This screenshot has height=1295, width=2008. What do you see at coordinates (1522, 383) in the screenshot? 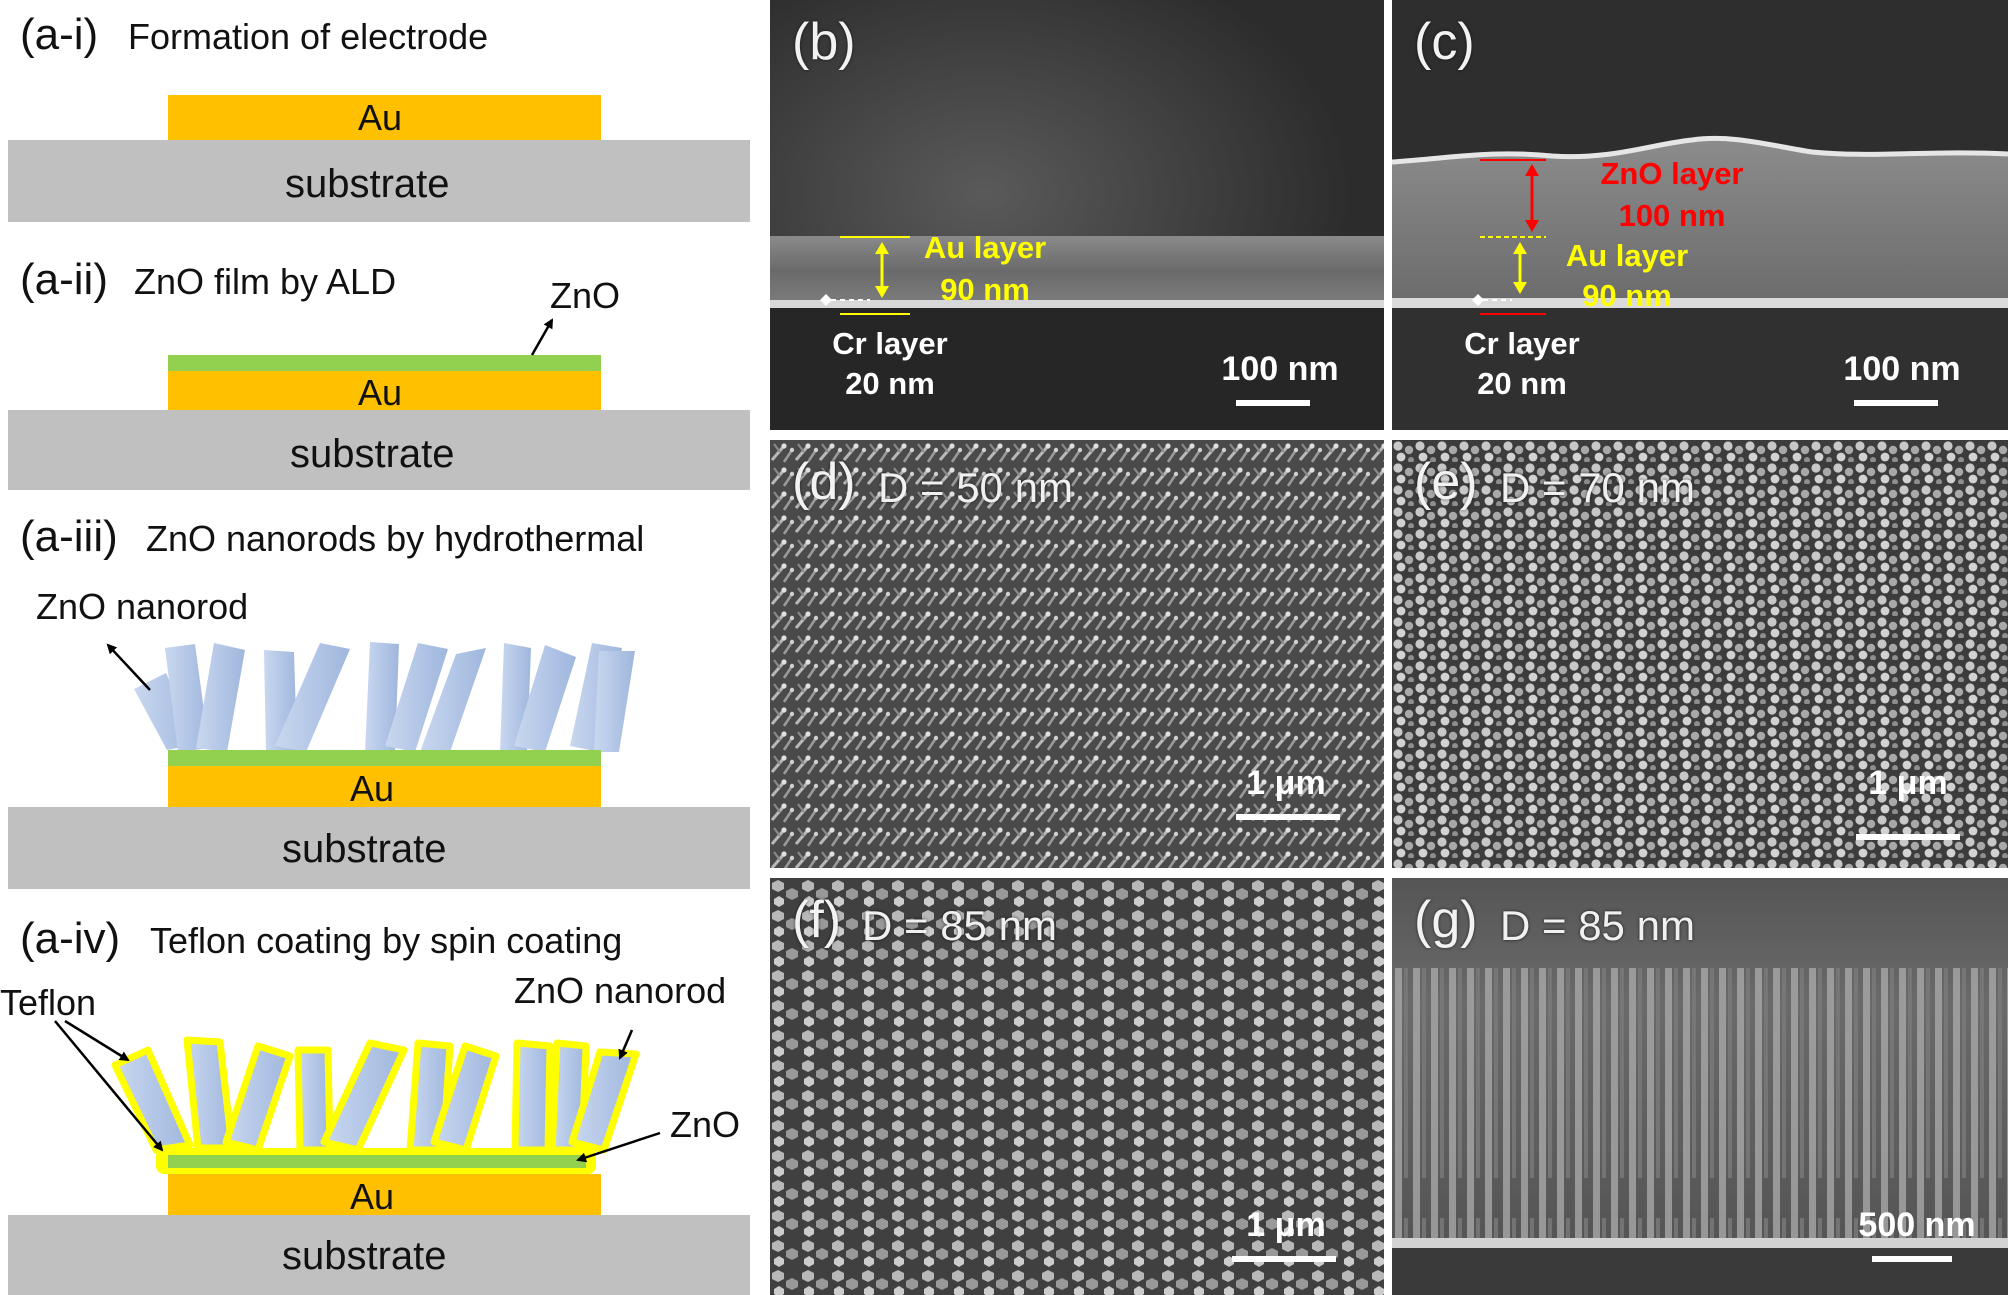
I see `sem-c-cr-thick: 20 nm` at bounding box center [1522, 383].